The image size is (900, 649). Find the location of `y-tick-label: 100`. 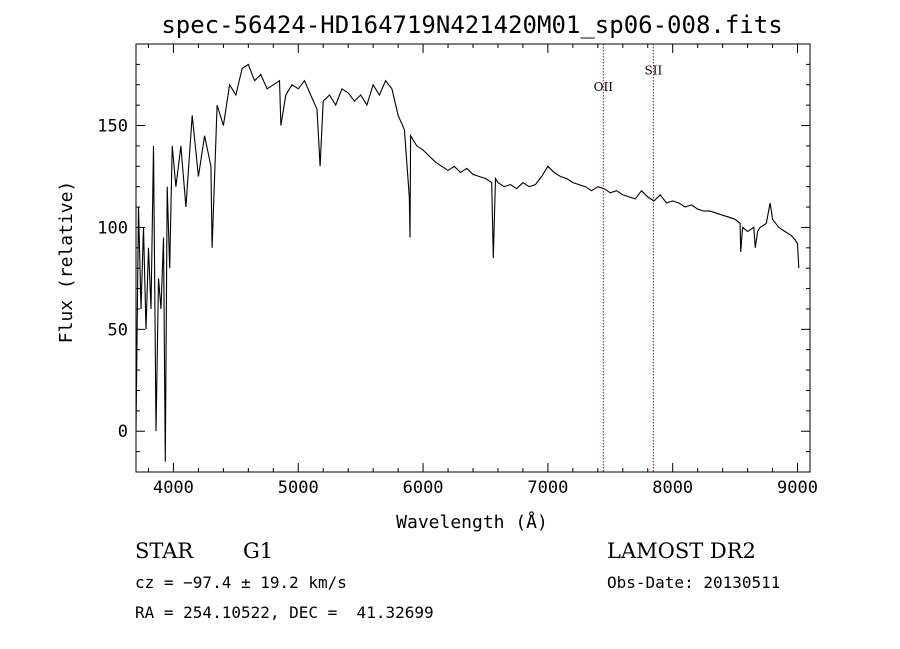

y-tick-label: 100 is located at coordinates (112, 228).